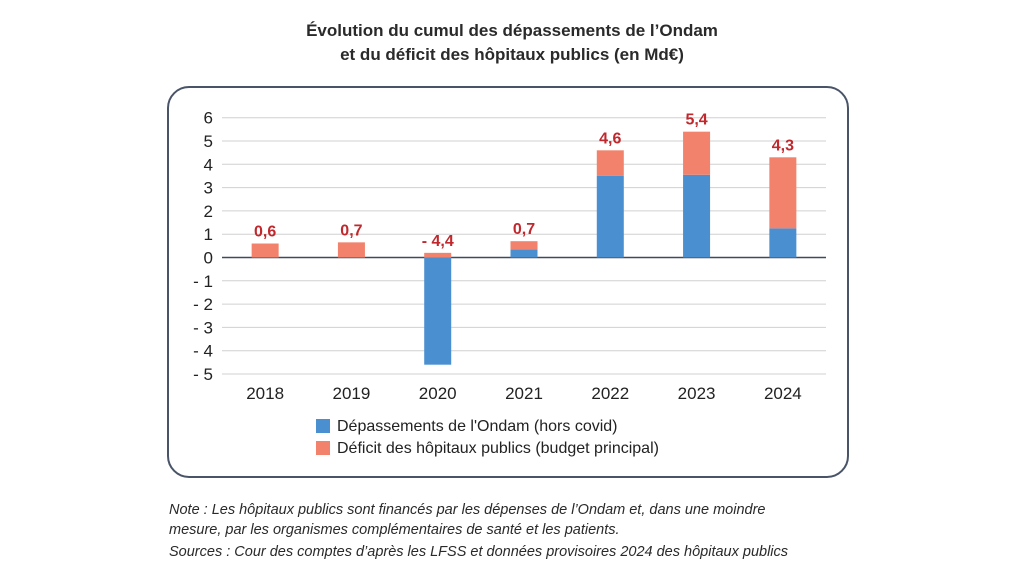 The width and height of the screenshot is (1024, 581). Describe the element at coordinates (265, 393) in the screenshot. I see `x-tick-label-2018: 2018` at that location.